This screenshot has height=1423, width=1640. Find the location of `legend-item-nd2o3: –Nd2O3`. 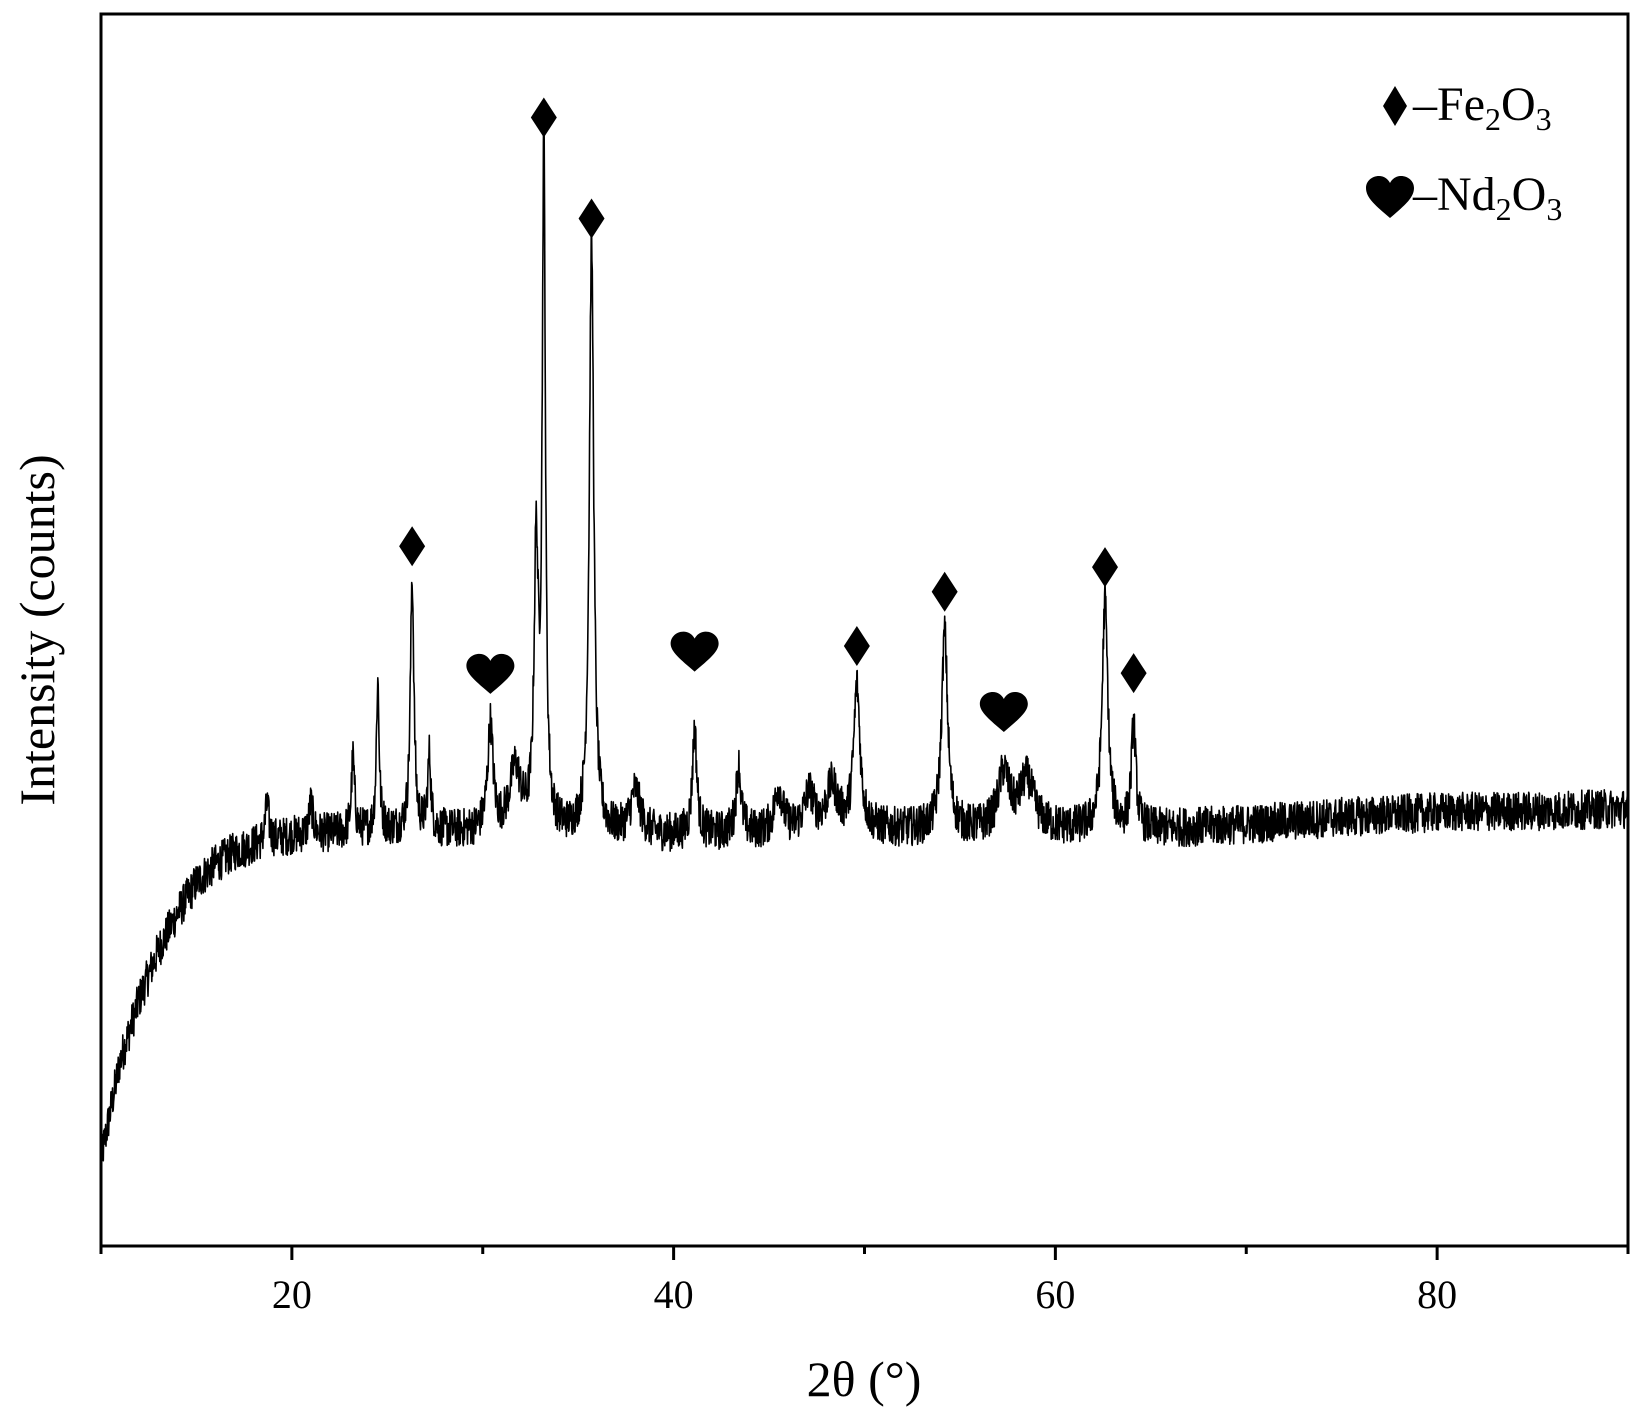

legend-item-nd2o3: –Nd2O3 is located at coordinates (1464, 197).